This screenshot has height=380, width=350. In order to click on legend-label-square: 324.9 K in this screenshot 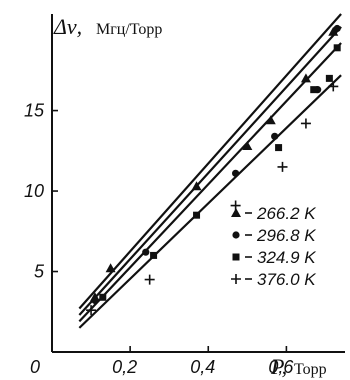, I will do `click(286, 257)`.